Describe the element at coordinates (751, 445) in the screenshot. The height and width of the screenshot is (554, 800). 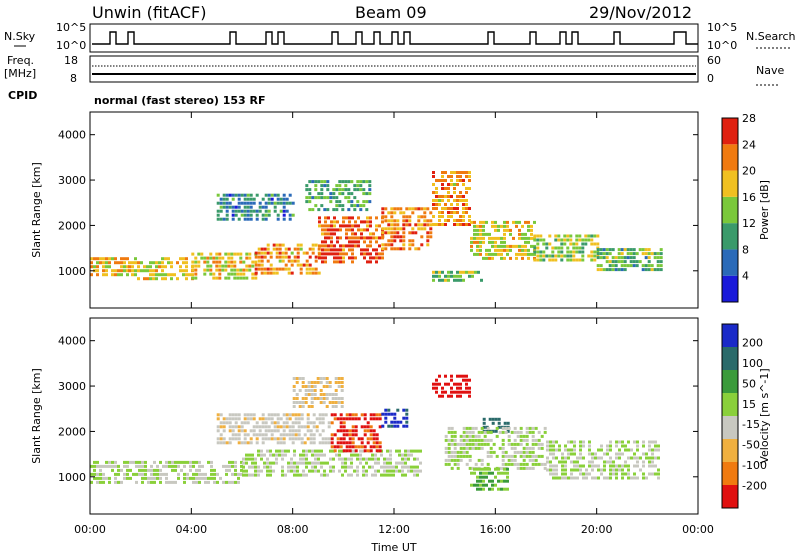
I see `velocity-colorbar-tick: -50` at that location.